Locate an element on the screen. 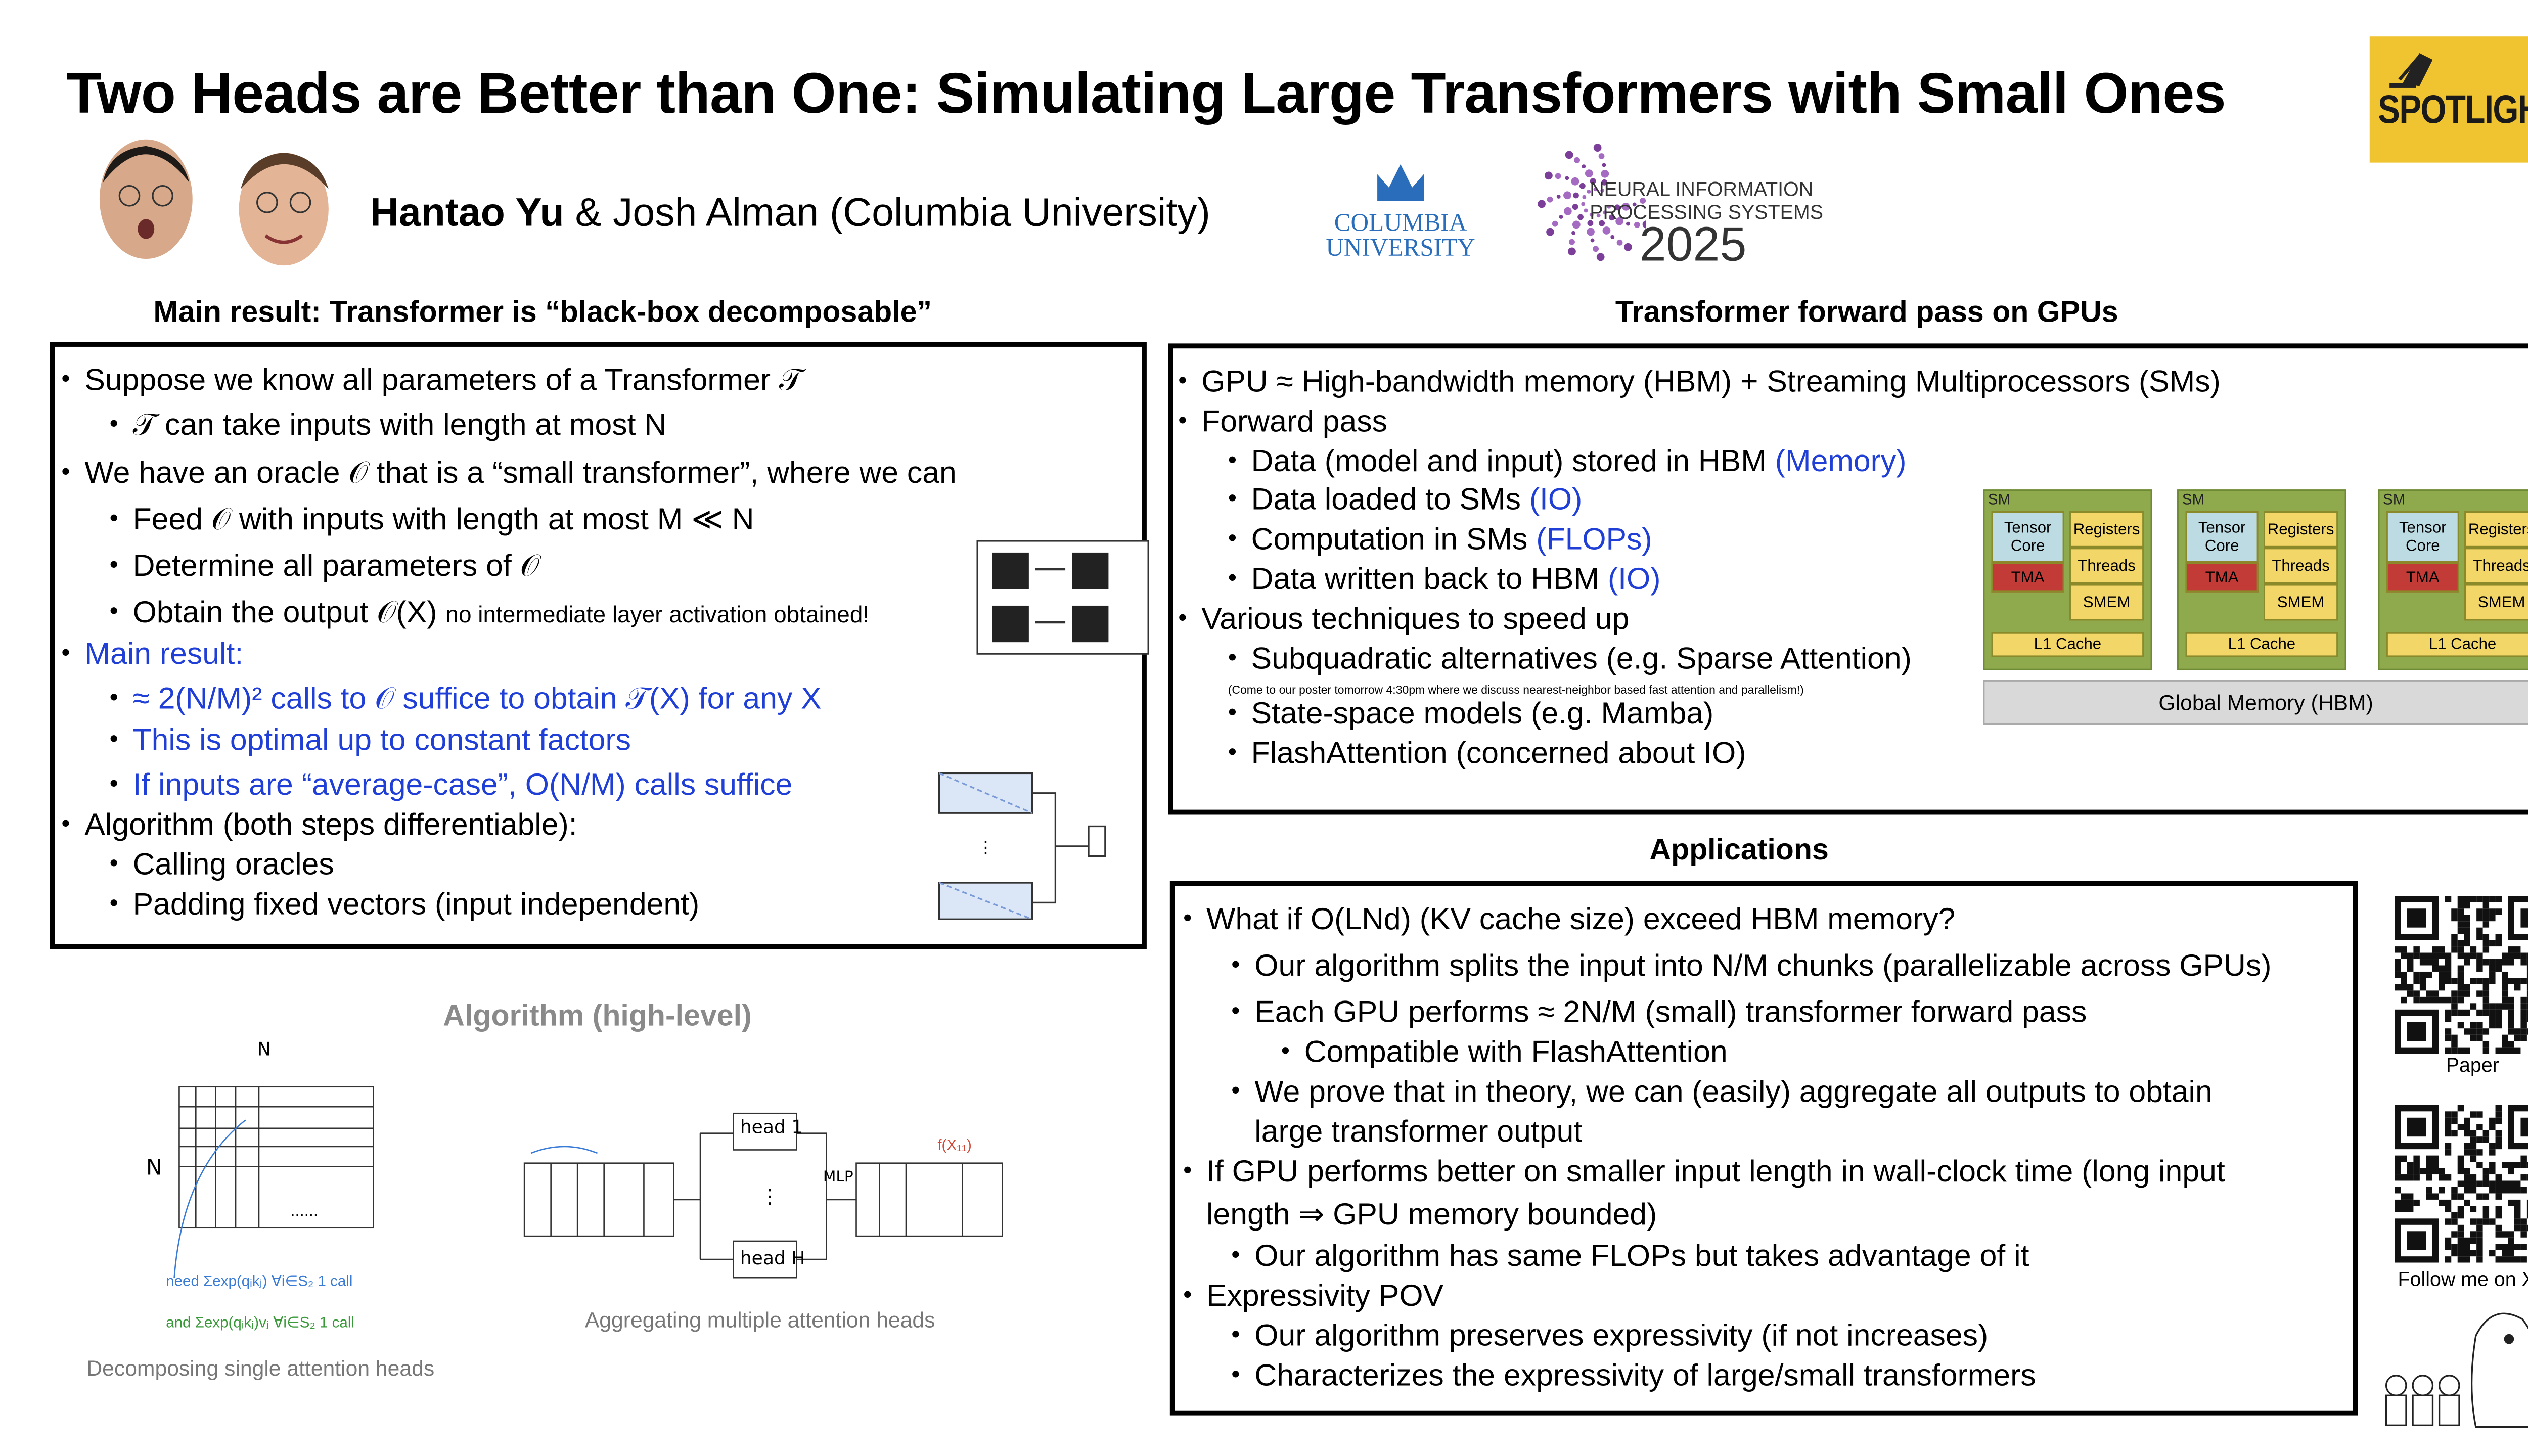 The image size is (2528, 1456). list-item: Compatible with FlashAttention is located at coordinates (1505, 1052).